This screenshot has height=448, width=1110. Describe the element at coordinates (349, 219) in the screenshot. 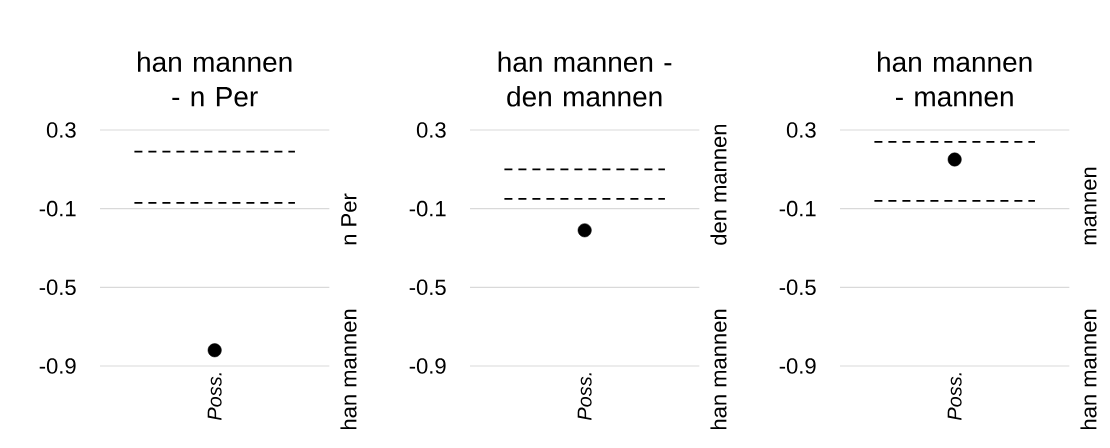

I see `text: n Per` at that location.